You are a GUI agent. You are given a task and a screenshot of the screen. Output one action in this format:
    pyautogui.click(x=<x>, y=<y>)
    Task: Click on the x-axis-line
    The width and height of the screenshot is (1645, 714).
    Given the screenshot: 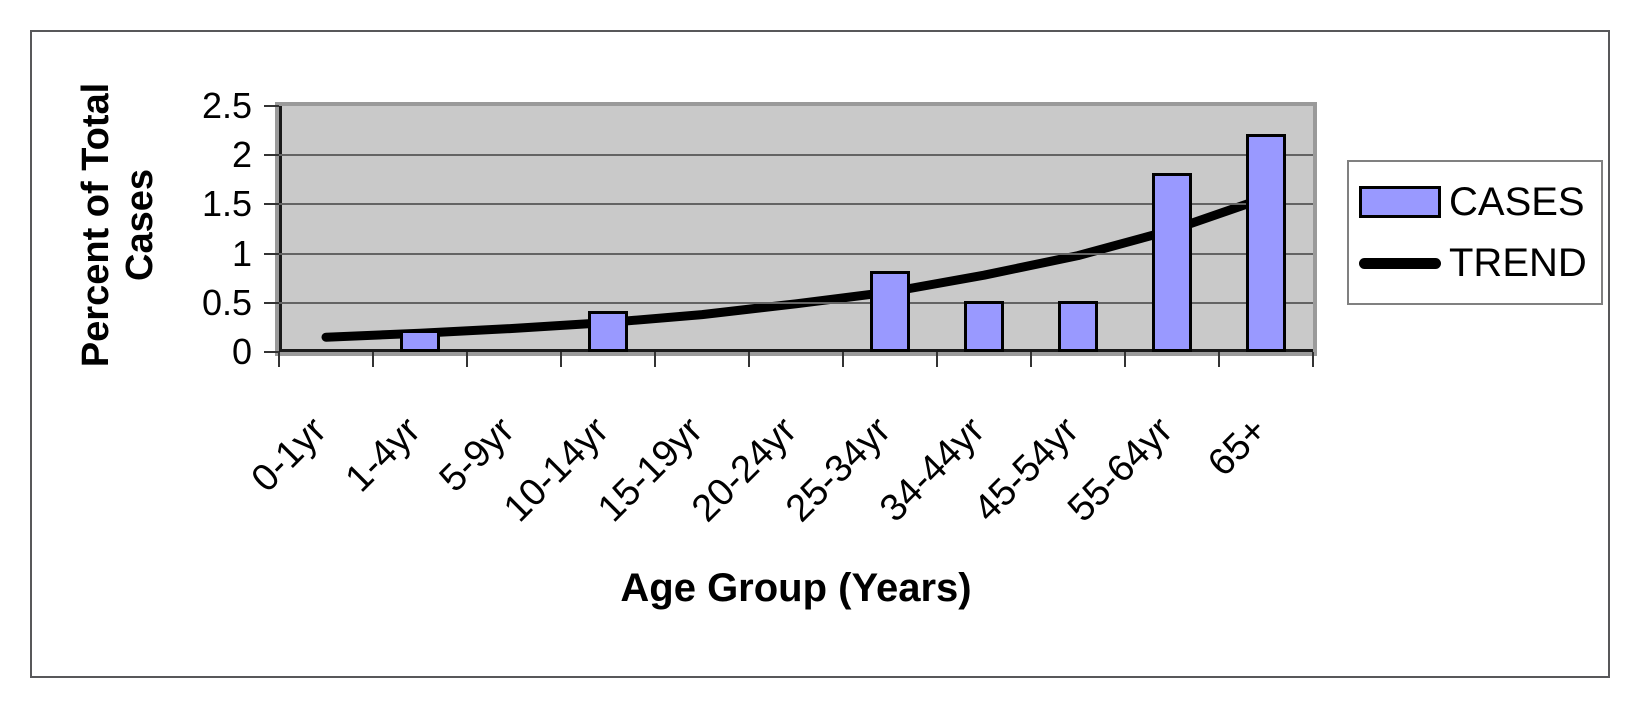 What is the action you would take?
    pyautogui.click(x=796, y=350)
    